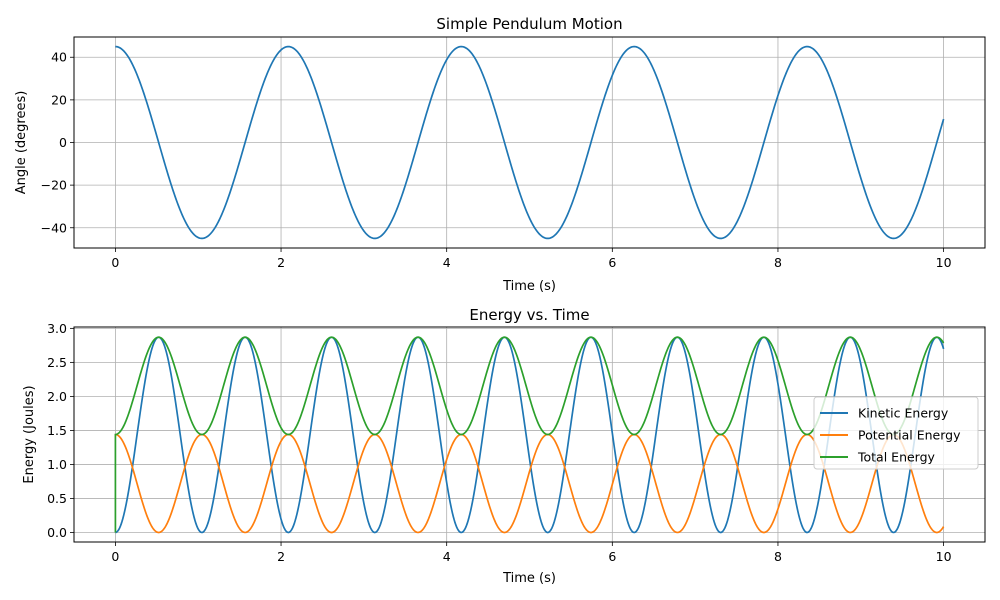 The image size is (1000, 600). I want to click on legend-label-potential: Potential Energy, so click(909, 435).